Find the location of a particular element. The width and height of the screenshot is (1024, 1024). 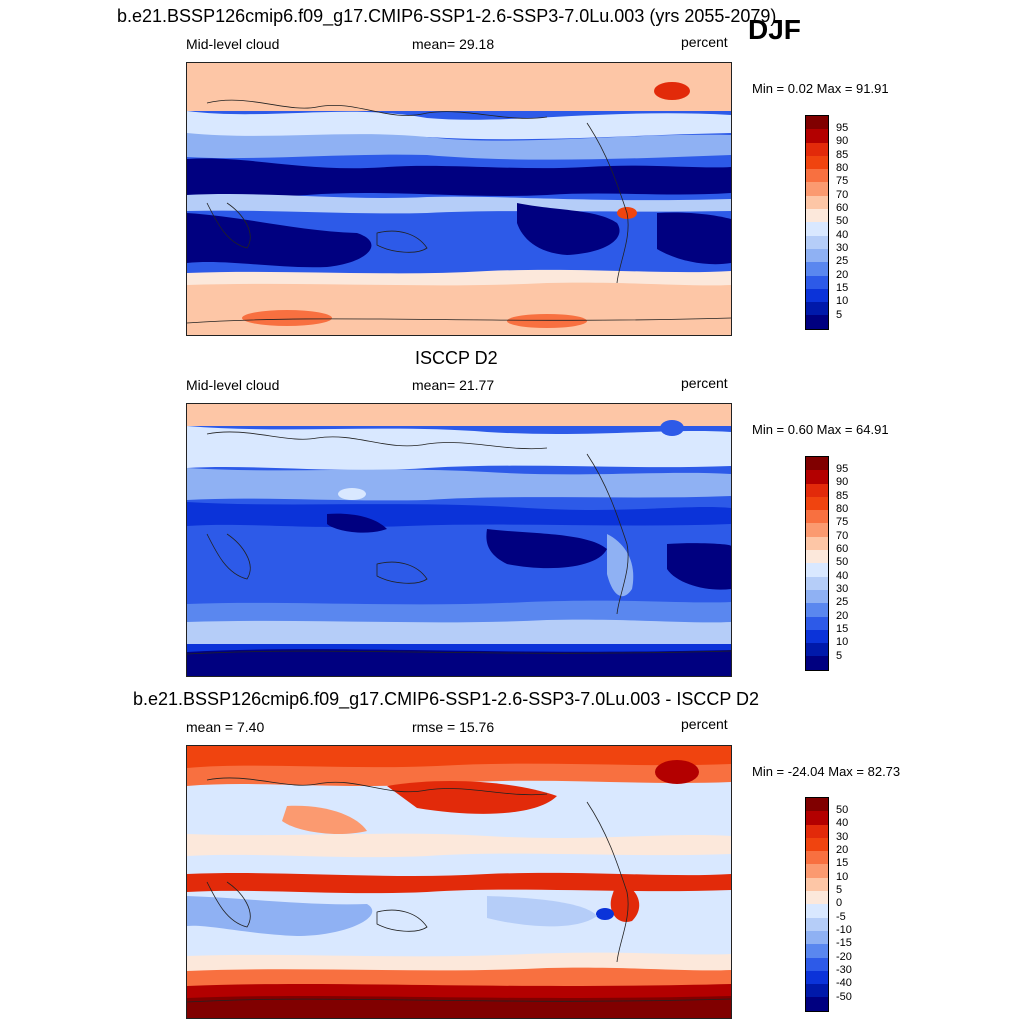

colorbar-tick: 0 is located at coordinates (839, 903).